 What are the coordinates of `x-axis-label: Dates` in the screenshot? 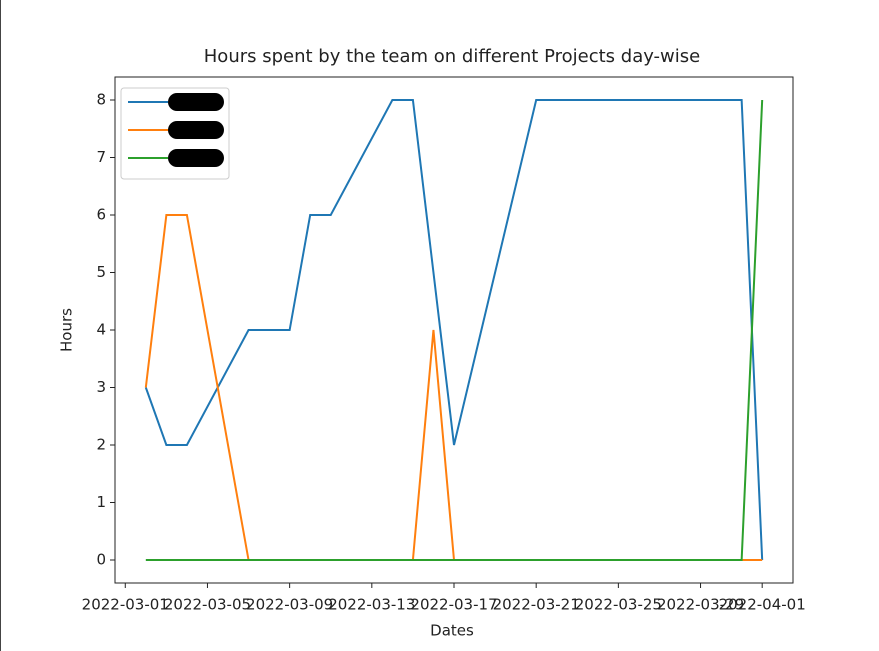 It's located at (452, 631).